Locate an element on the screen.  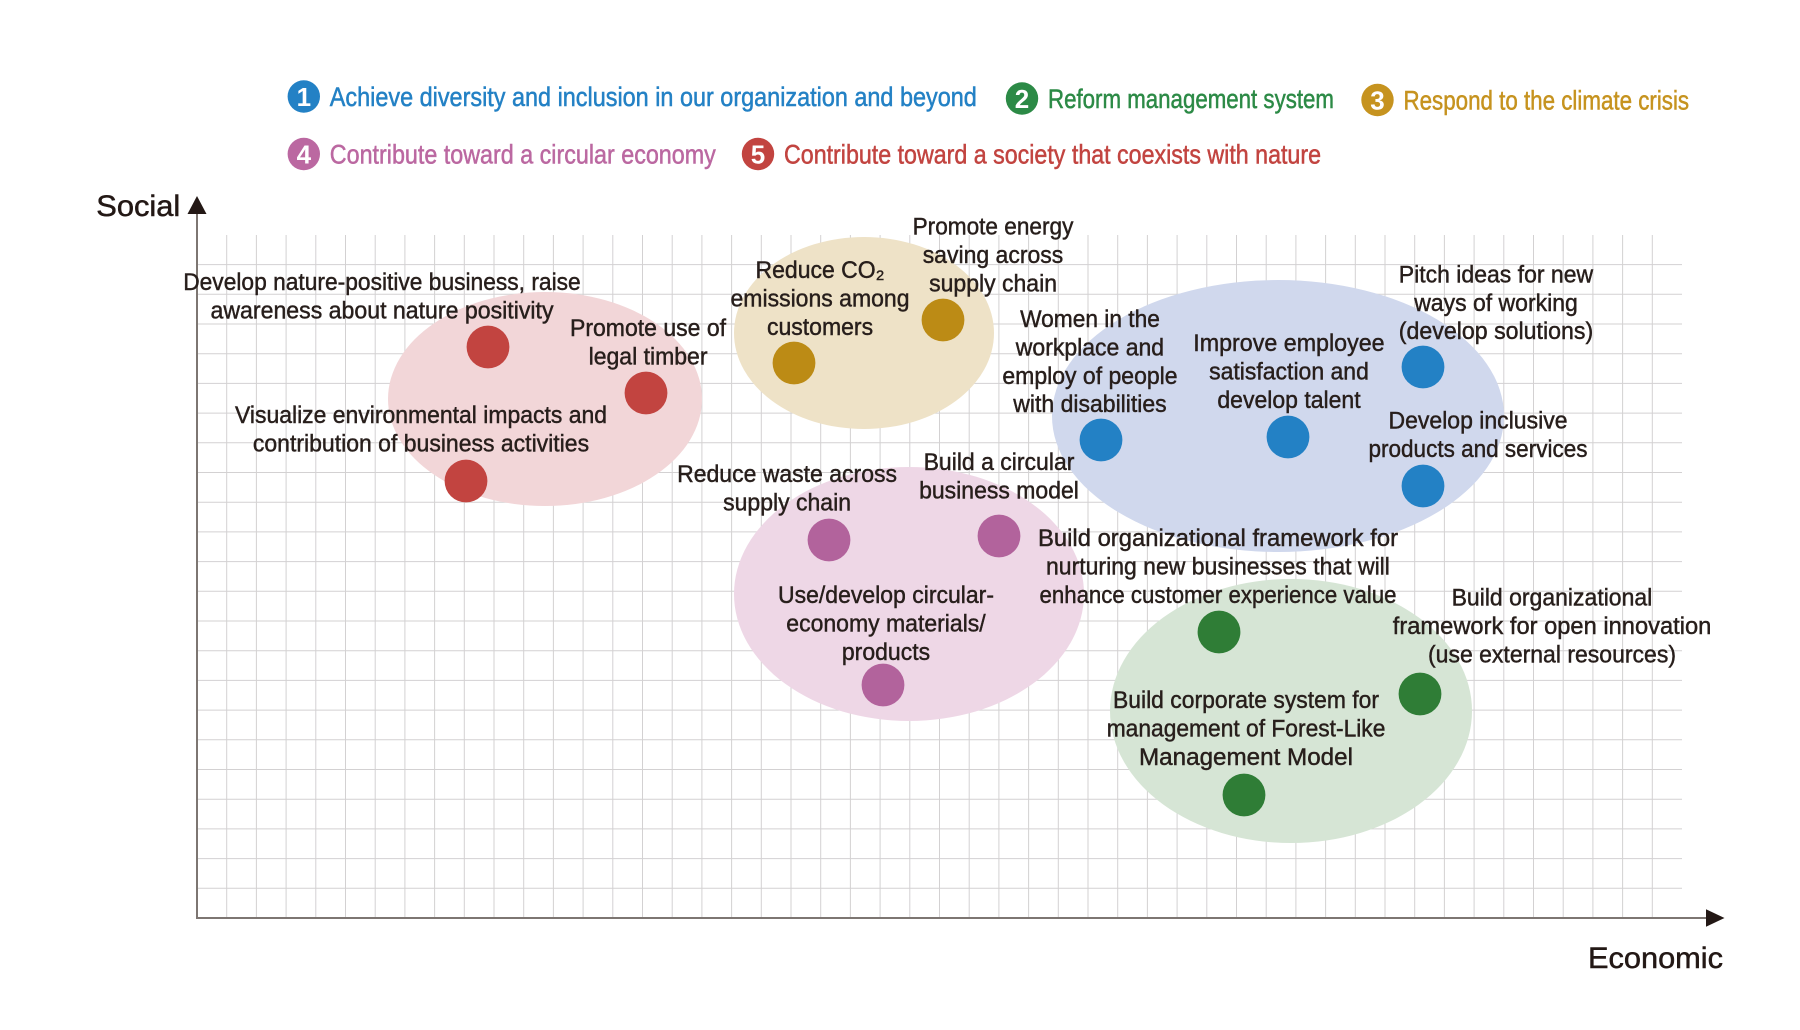
svg-text: Develop inclusive is located at coordinates (1478, 421).